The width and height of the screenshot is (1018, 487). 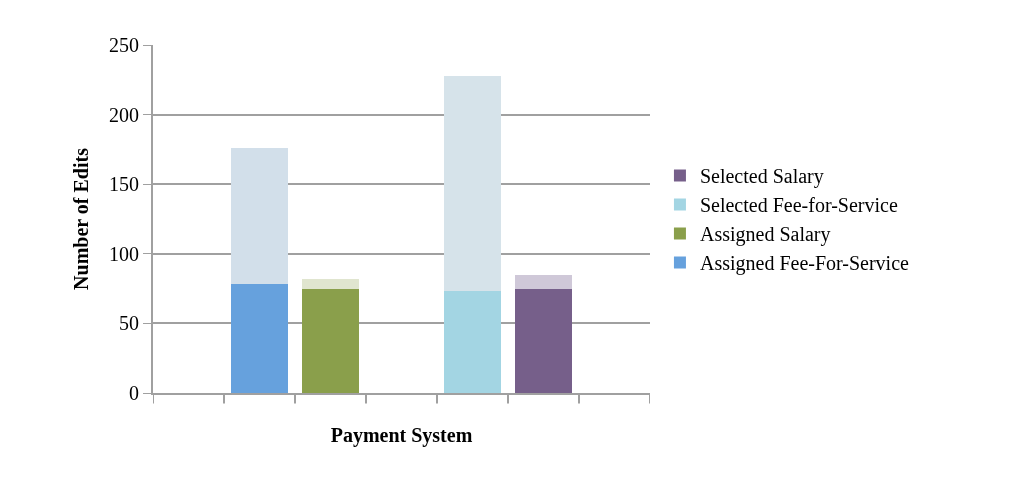 I want to click on y-tick-label: 150, so click(x=124, y=184).